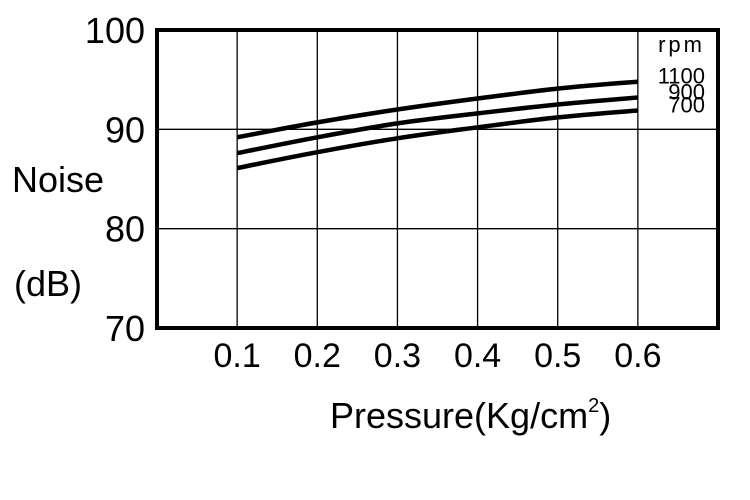 This screenshot has width=750, height=500. What do you see at coordinates (557, 356) in the screenshot?
I see `x-tick-label-0.5: 0.5` at bounding box center [557, 356].